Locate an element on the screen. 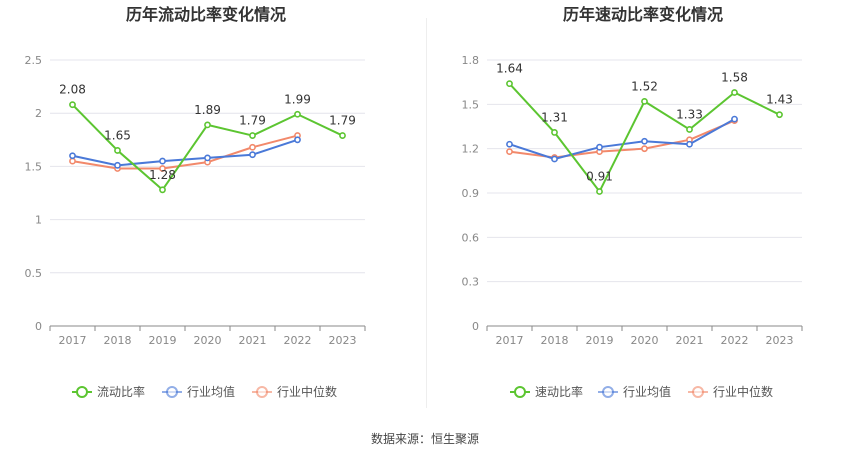  series-line-median is located at coordinates (185, 152).